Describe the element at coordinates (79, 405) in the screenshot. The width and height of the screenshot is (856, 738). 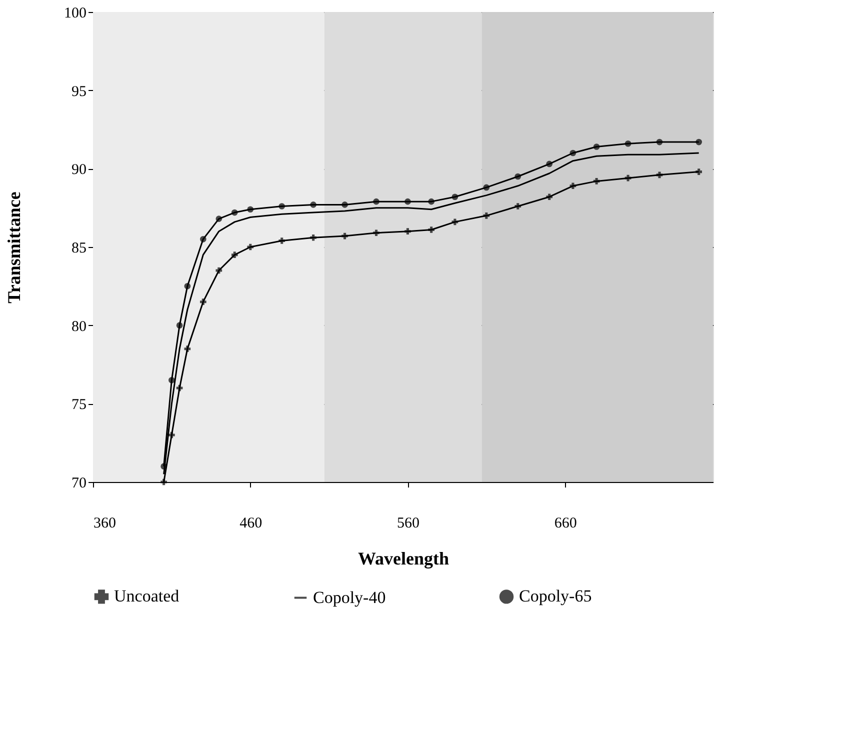
I see `y-tick-label: 75` at that location.